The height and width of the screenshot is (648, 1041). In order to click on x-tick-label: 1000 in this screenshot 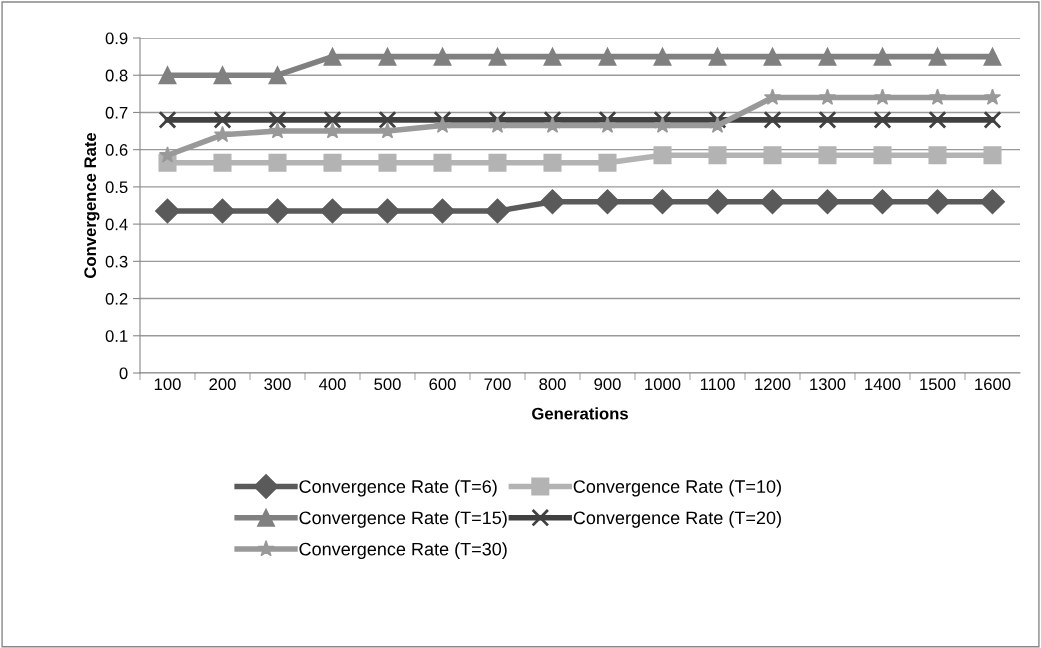, I will do `click(663, 384)`.